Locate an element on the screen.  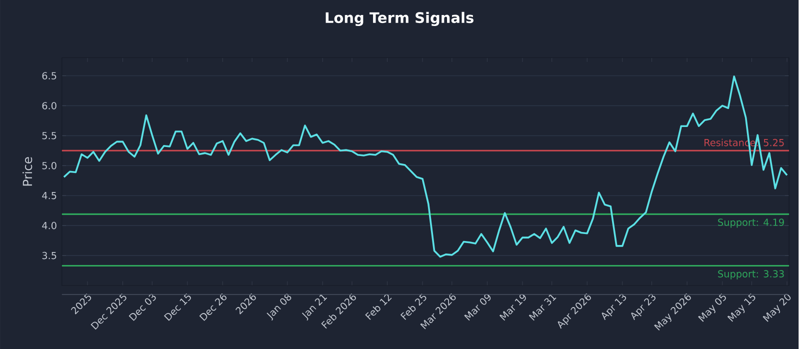
y-tick-label: 3.5 is located at coordinates (49, 255).